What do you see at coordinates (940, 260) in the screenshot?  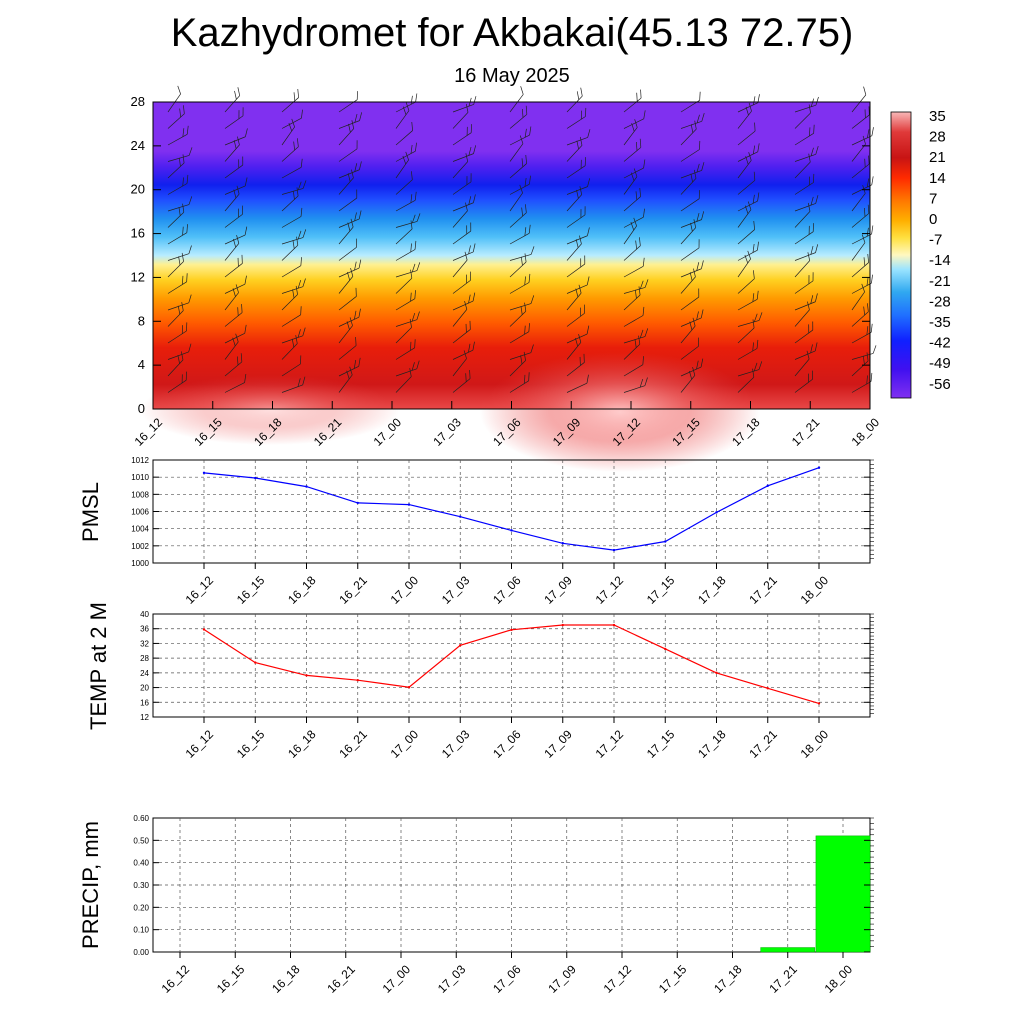 I see `colorbar-label: -14` at bounding box center [940, 260].